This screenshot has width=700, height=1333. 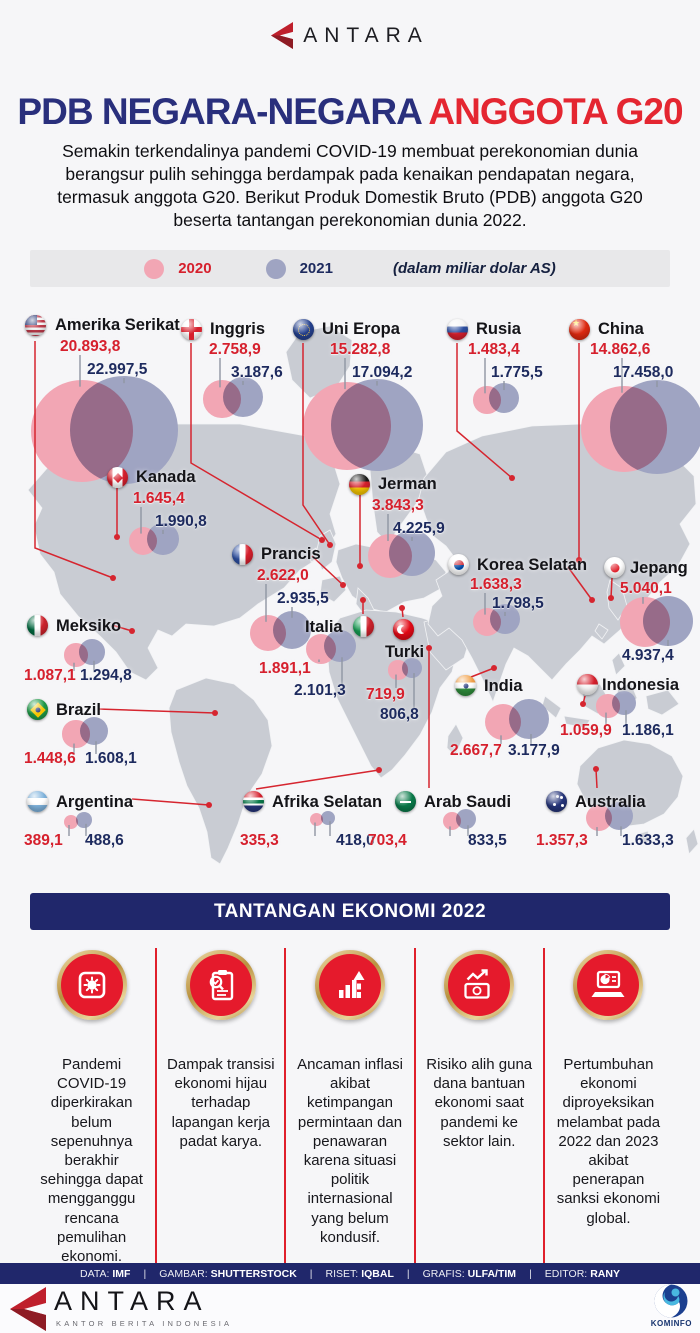 I want to click on flag-mx-icon, so click(x=37, y=625).